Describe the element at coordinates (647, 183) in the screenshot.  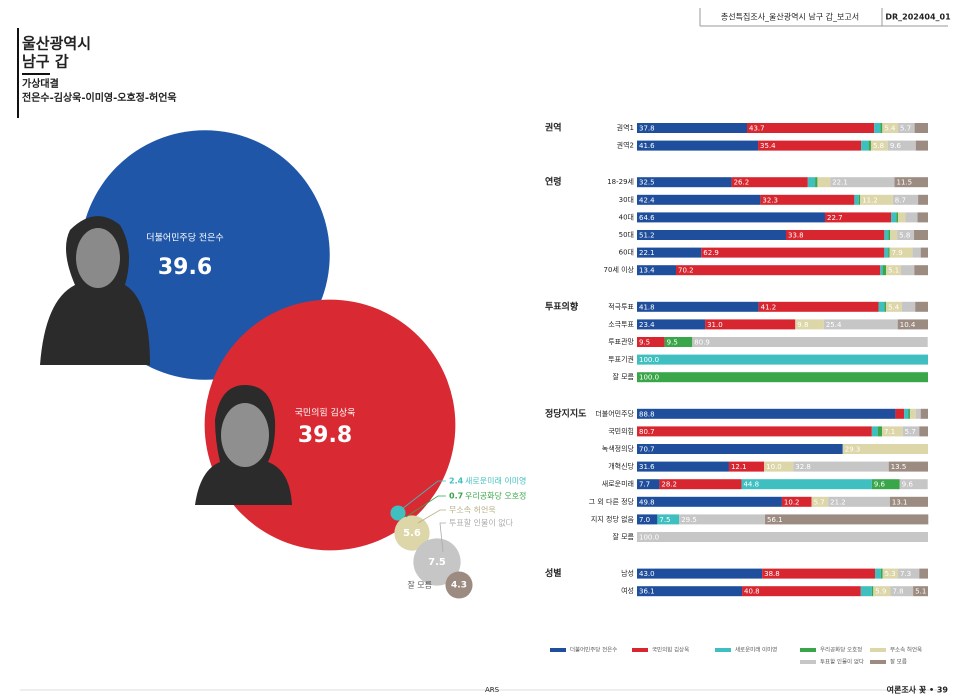
I see `data-label: 32.5` at that location.